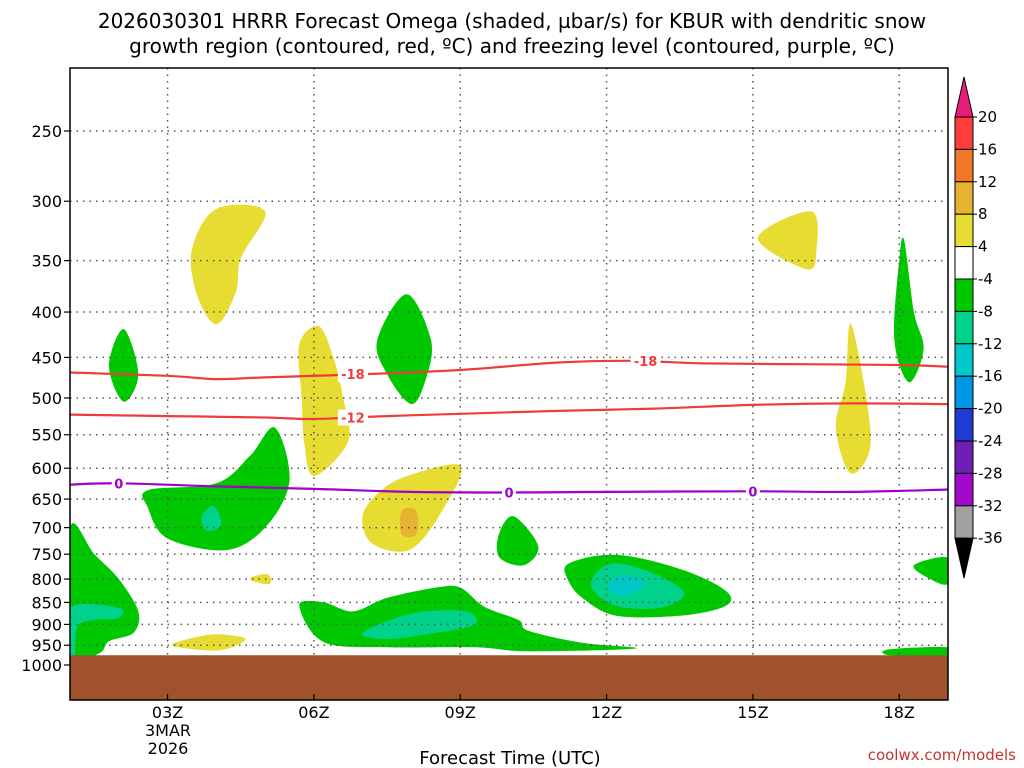 The width and height of the screenshot is (1024, 768). I want to click on colorbar-tick-label: -24, so click(990, 441).